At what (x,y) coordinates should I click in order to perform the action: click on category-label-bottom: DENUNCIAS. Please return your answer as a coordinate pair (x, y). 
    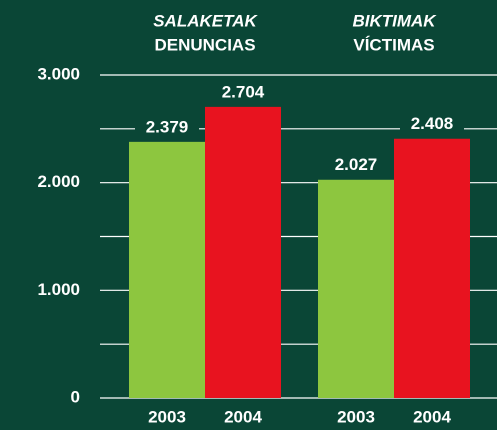
    Looking at the image, I should click on (204, 44).